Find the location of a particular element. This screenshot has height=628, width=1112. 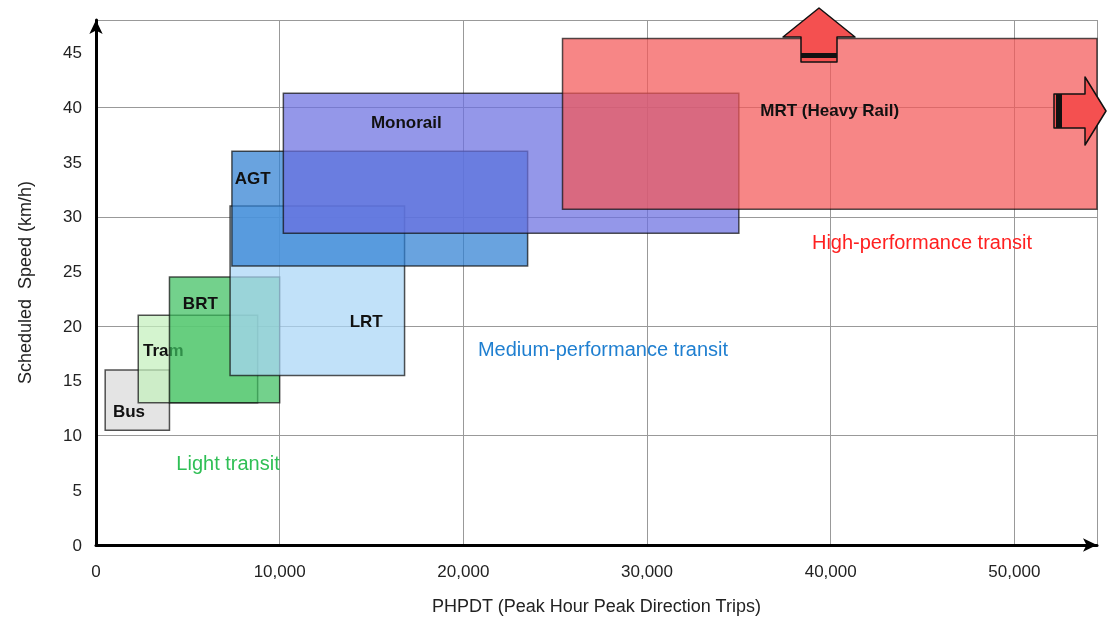

annotation: High-performance transit is located at coordinates (922, 242).